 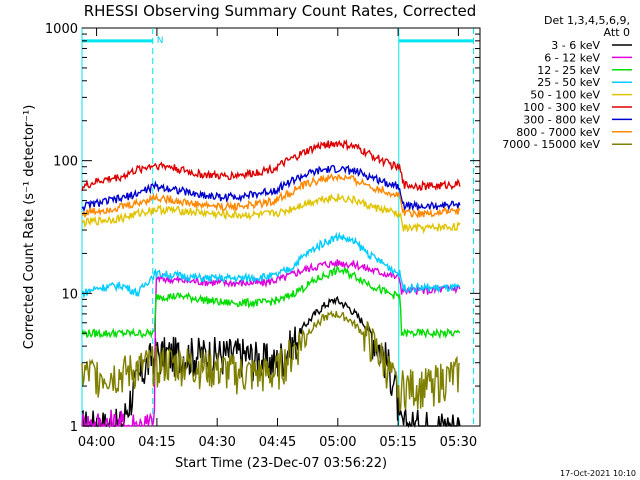 What do you see at coordinates (74, 427) in the screenshot?
I see `y-tick-label-0: 1` at bounding box center [74, 427].